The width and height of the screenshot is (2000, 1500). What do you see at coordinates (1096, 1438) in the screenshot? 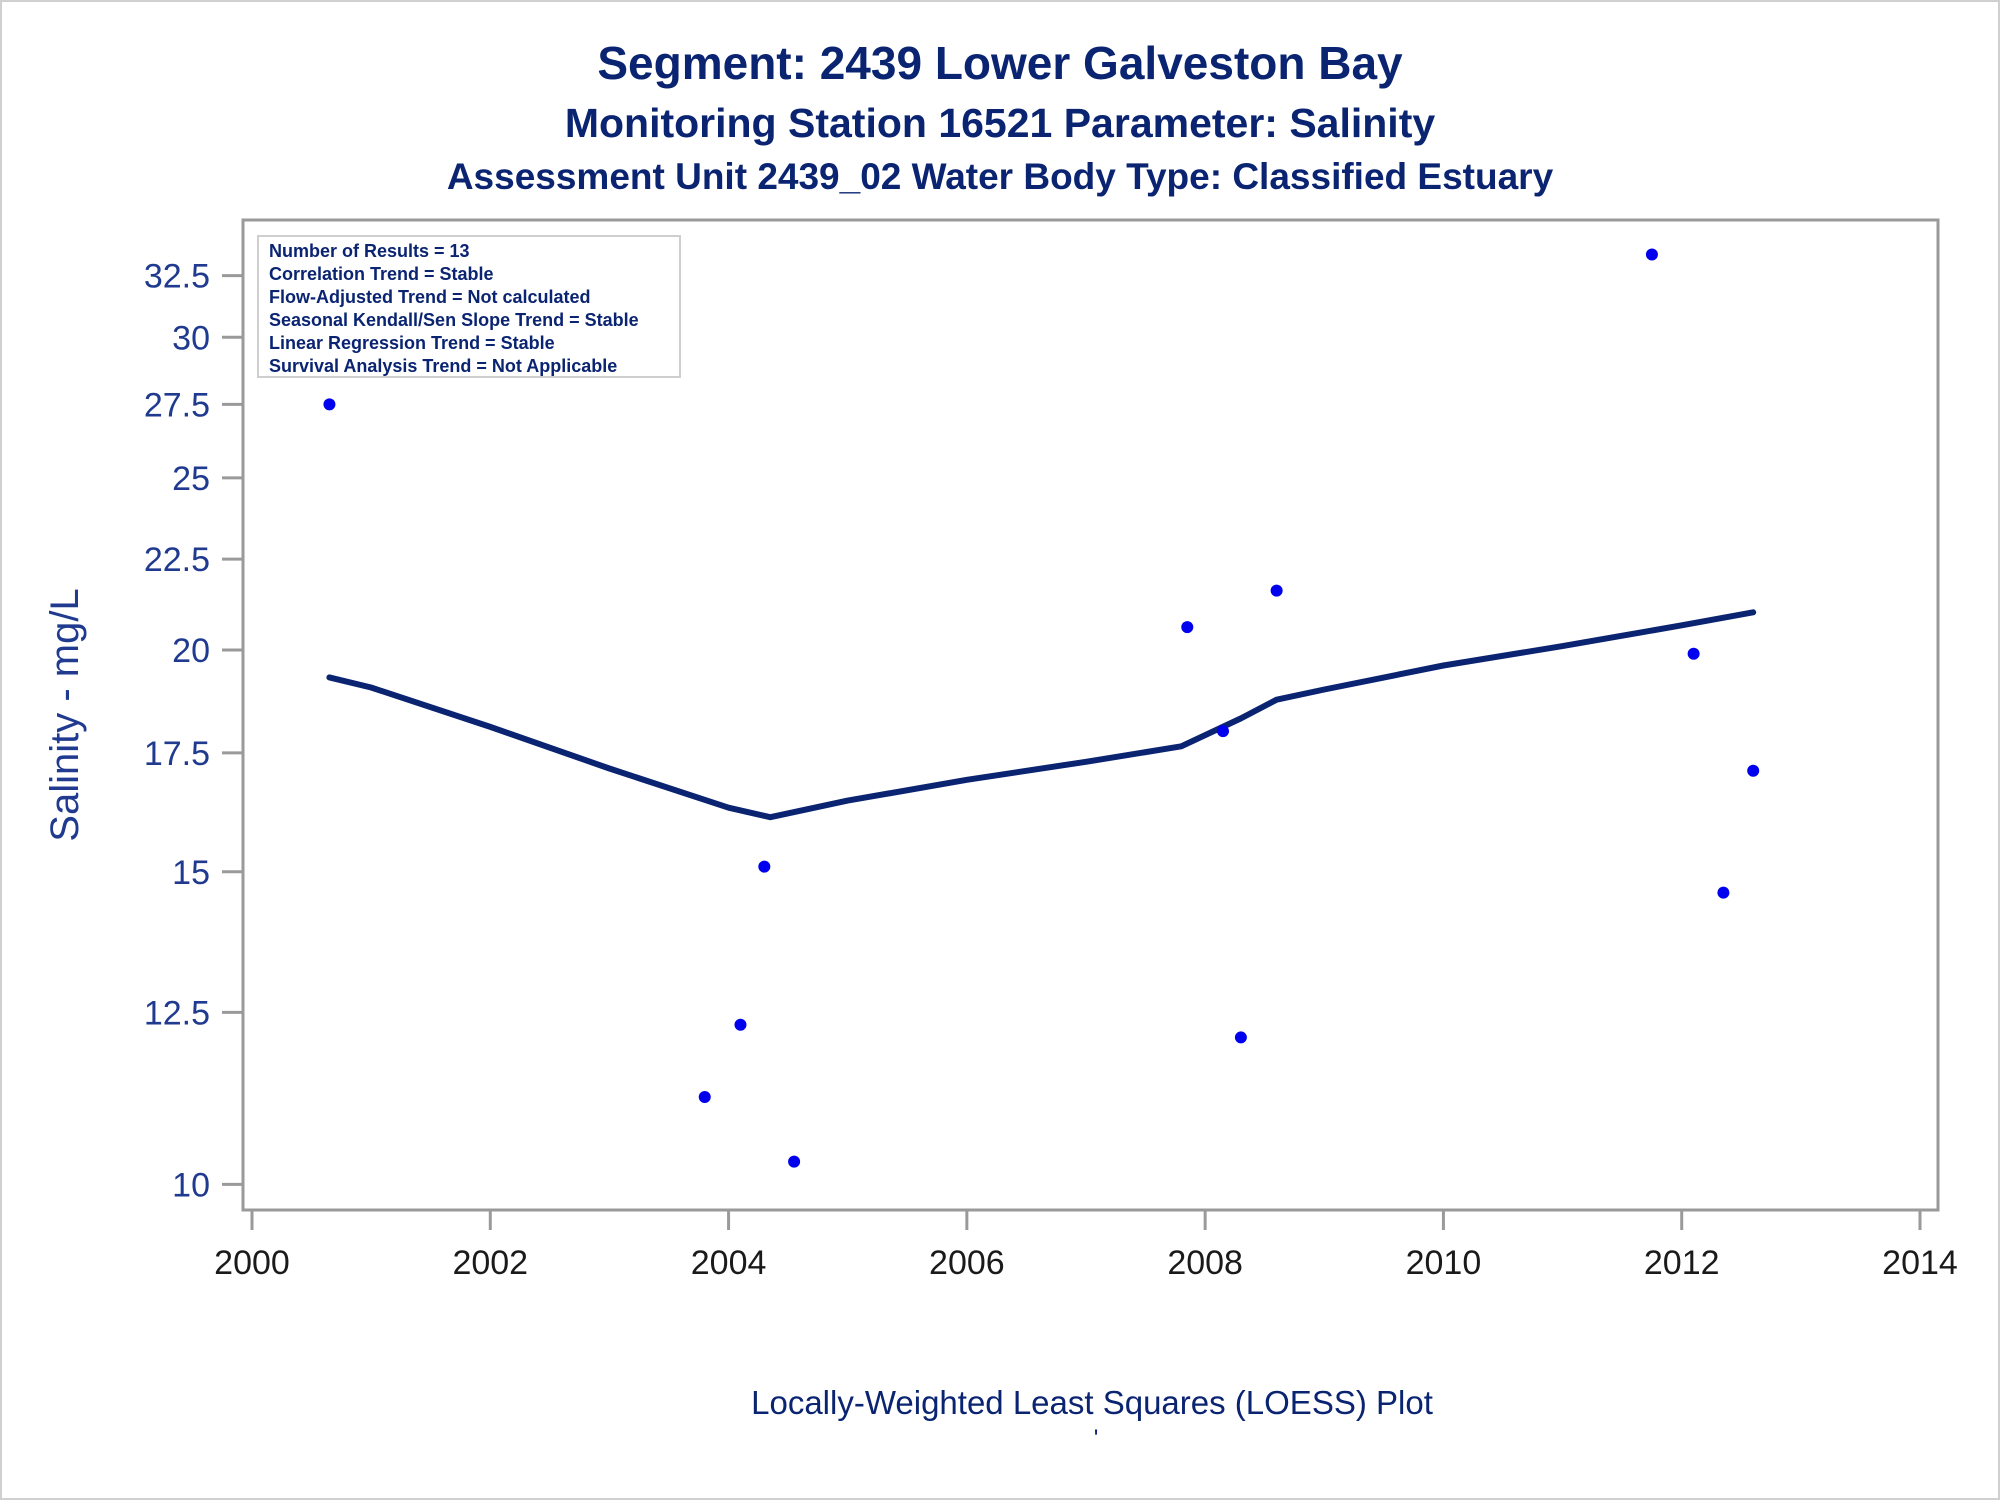
I see `footnote-mark: '` at bounding box center [1096, 1438].